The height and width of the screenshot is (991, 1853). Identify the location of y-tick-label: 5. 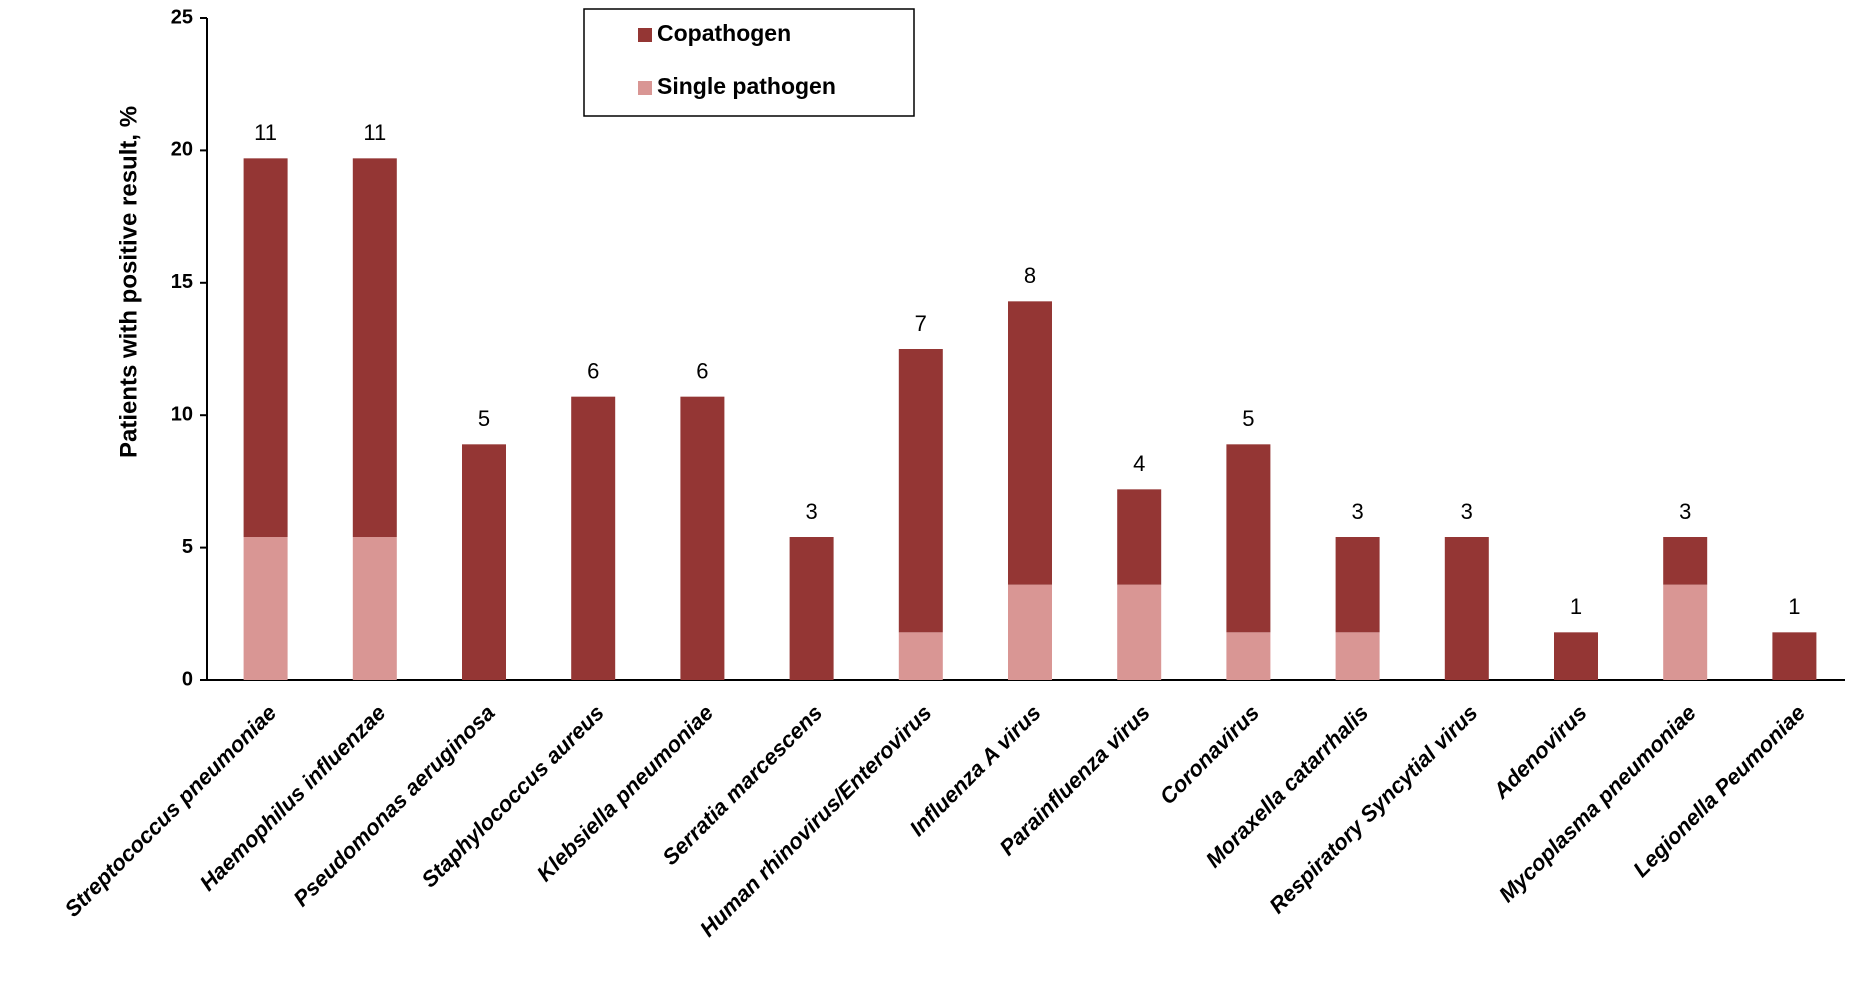
(187, 547).